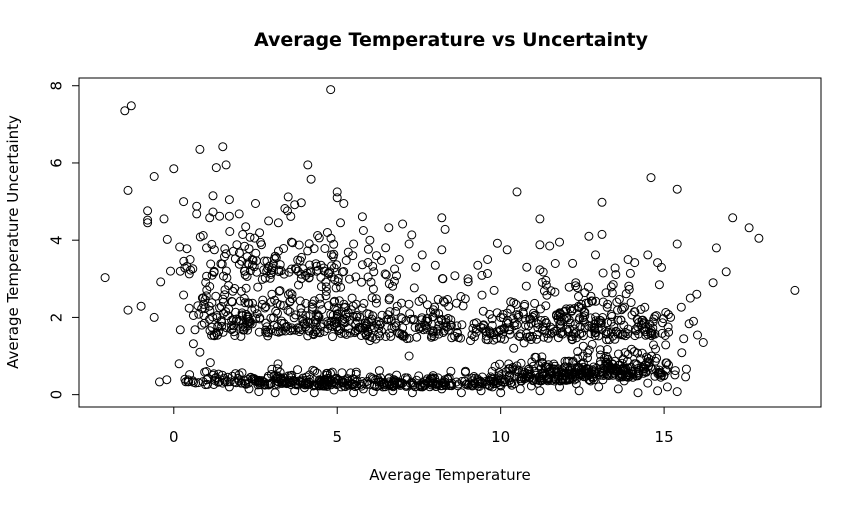  I want to click on y-axis: 0 2 4 6 8, so click(64, 240).